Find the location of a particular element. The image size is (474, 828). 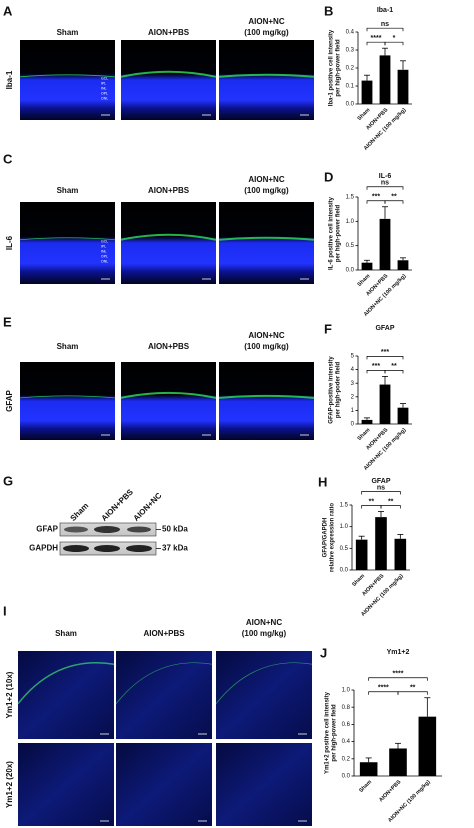

chart-title: Iba-1 is located at coordinates (385, 10).